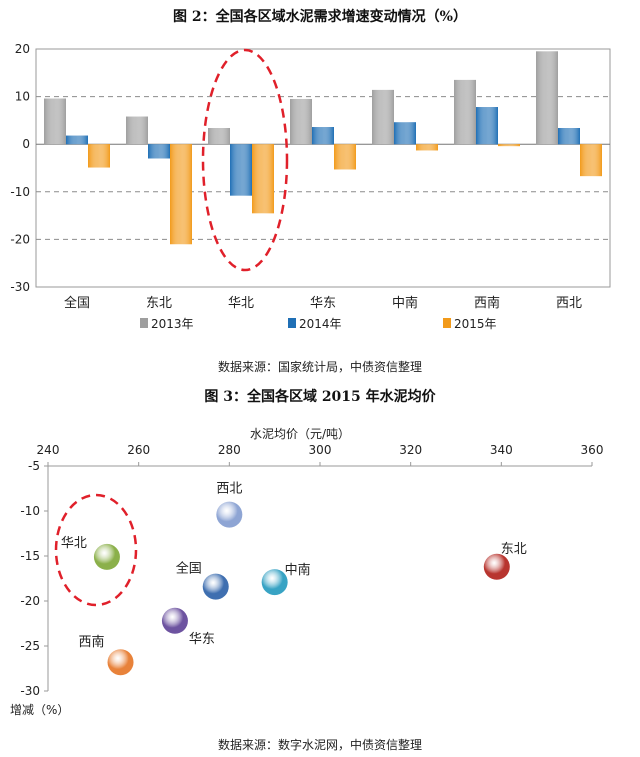  Describe the element at coordinates (30, 646) in the screenshot. I see `y-tick-label: -25` at that location.